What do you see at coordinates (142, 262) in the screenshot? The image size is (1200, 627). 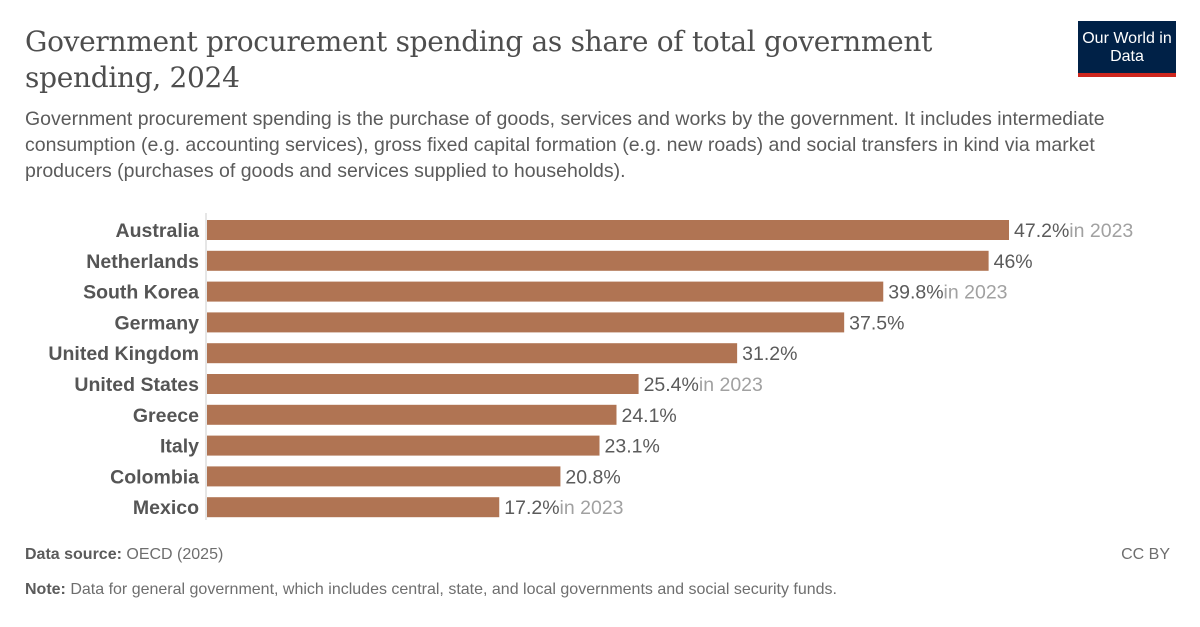 I see `category-label: Netherlands` at bounding box center [142, 262].